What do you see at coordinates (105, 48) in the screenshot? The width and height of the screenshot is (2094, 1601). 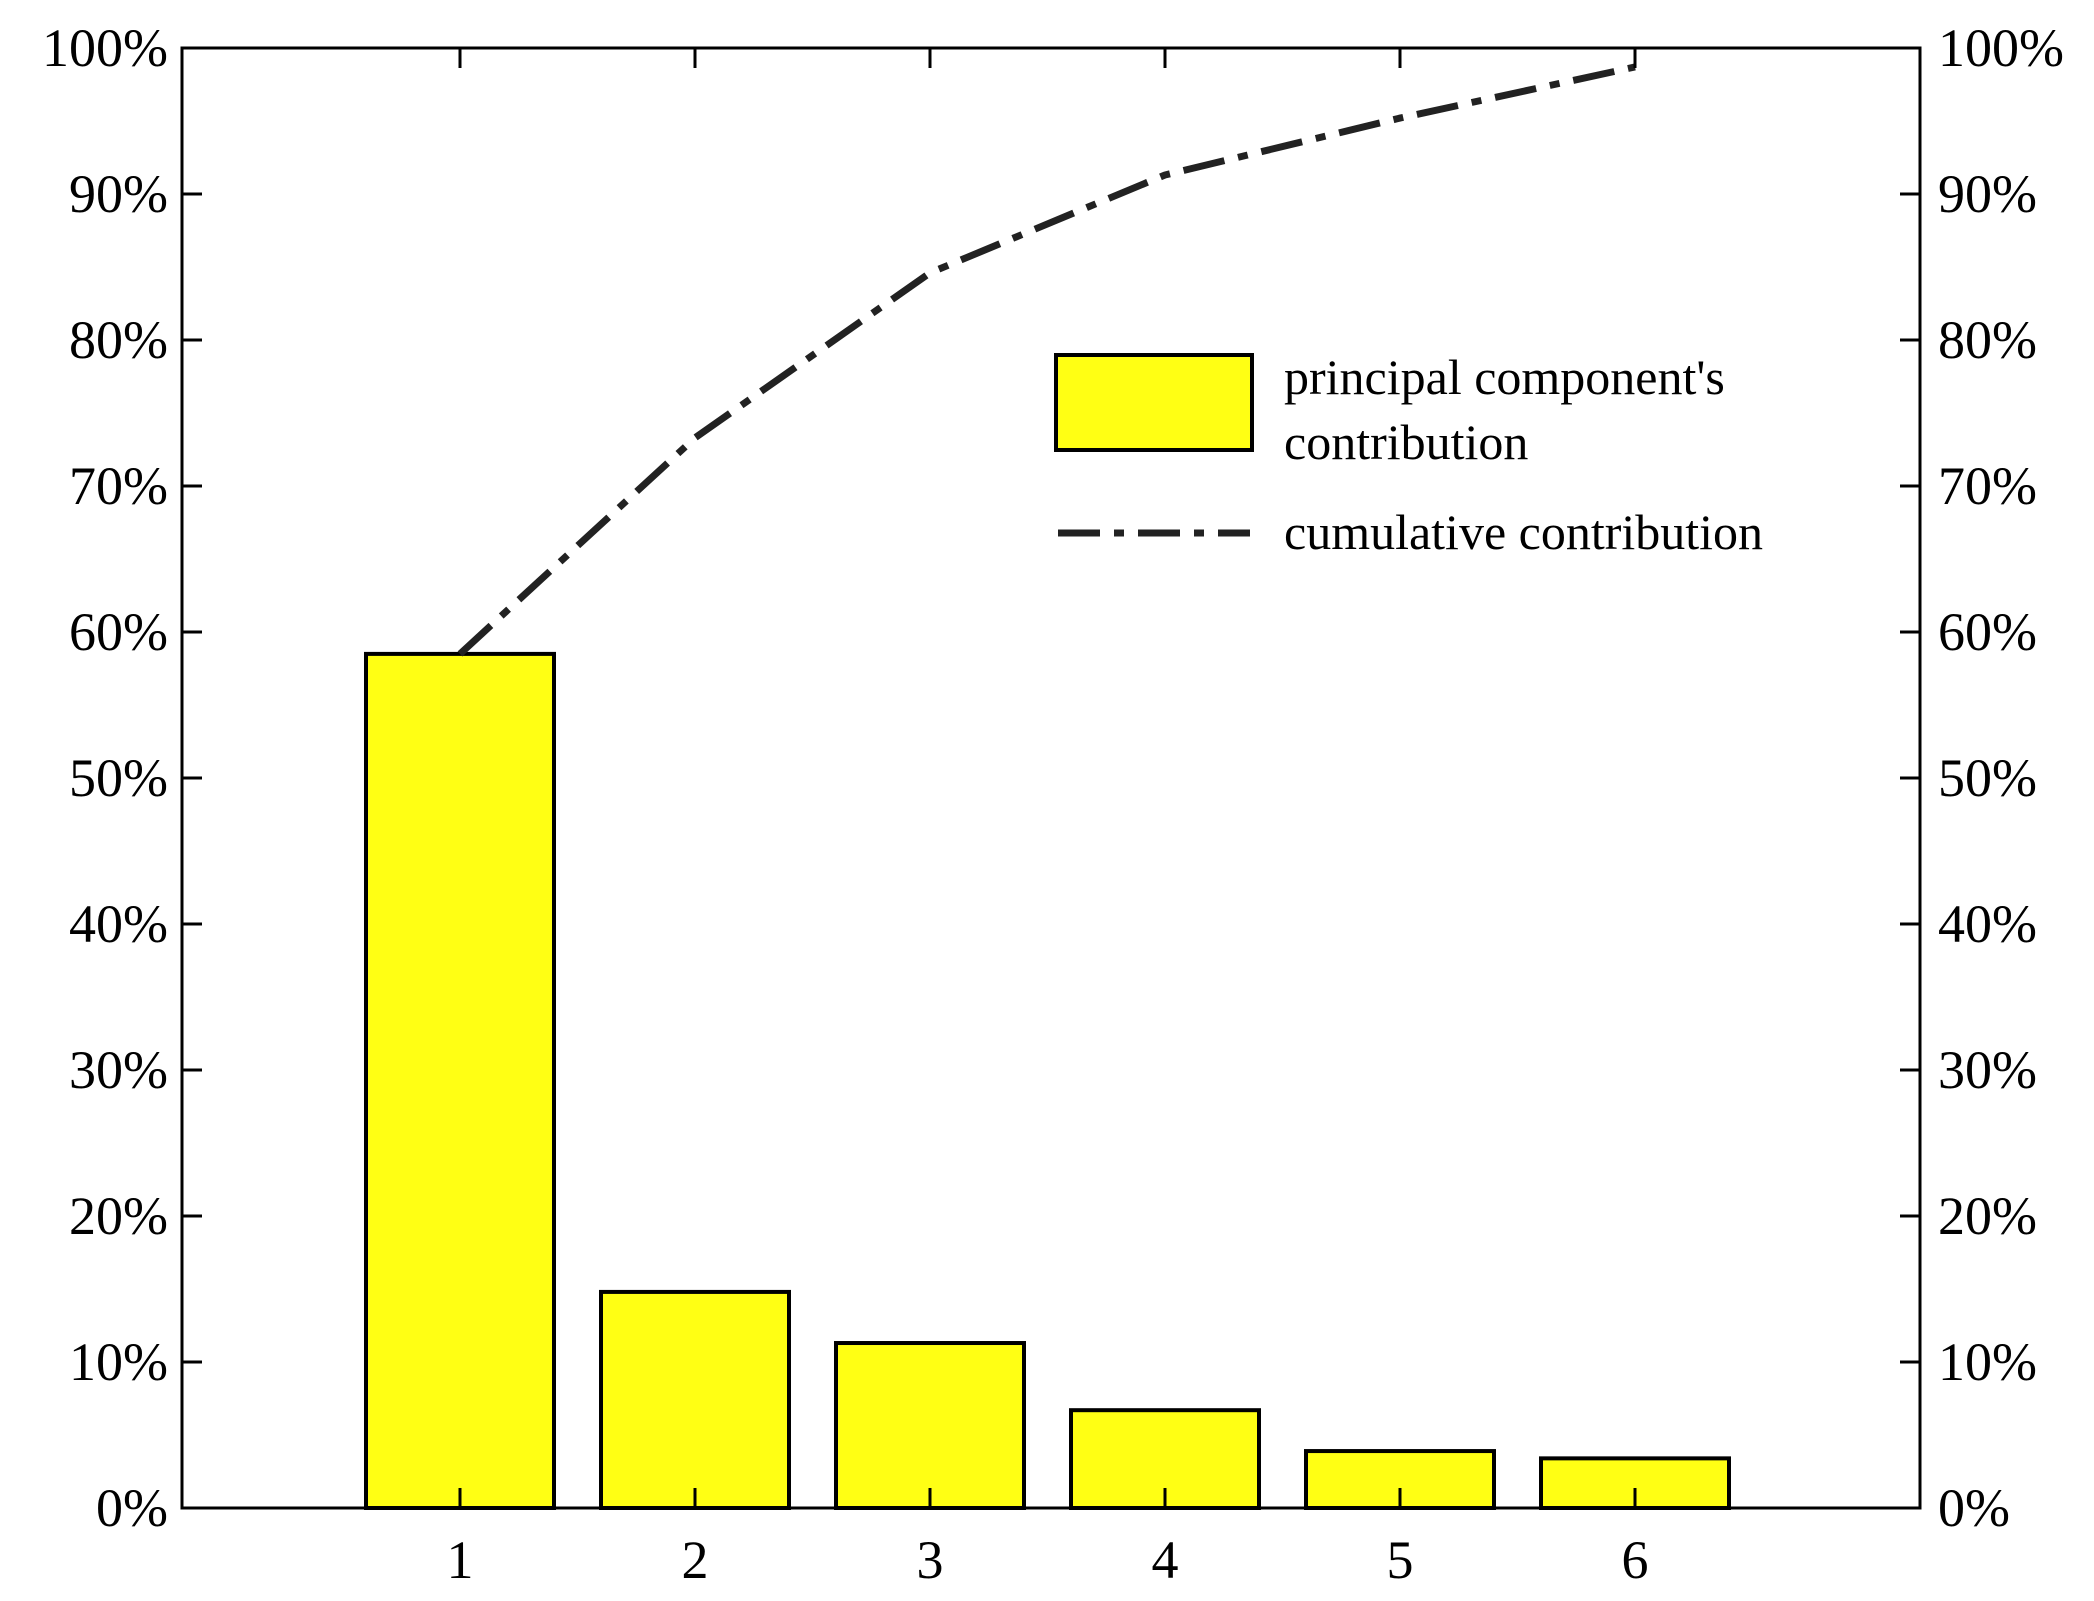 I see `y-tick-label-left-10: 100%` at bounding box center [105, 48].